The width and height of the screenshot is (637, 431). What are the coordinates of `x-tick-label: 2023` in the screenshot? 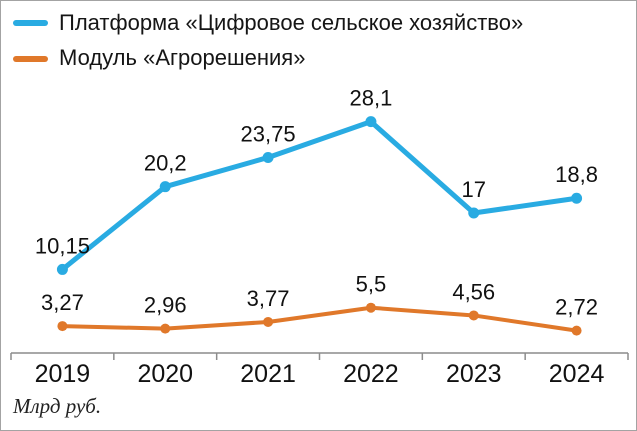 It's located at (474, 374).